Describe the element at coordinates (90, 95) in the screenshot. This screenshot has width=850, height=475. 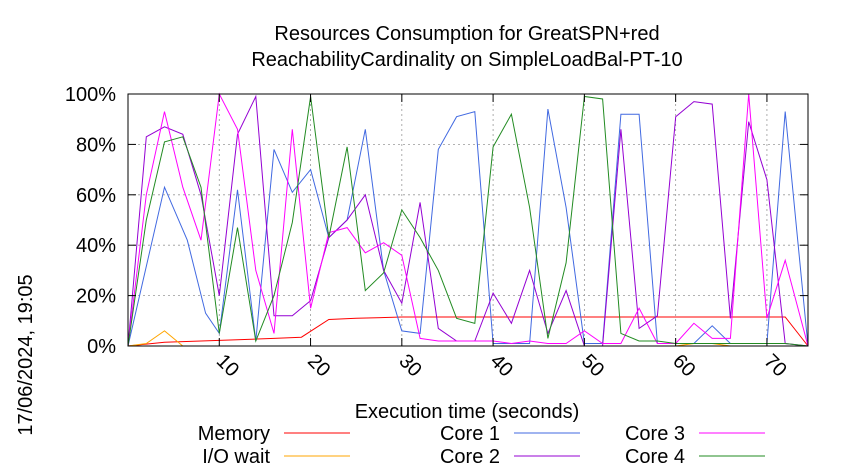
I see `y-tick-label: 100%` at that location.